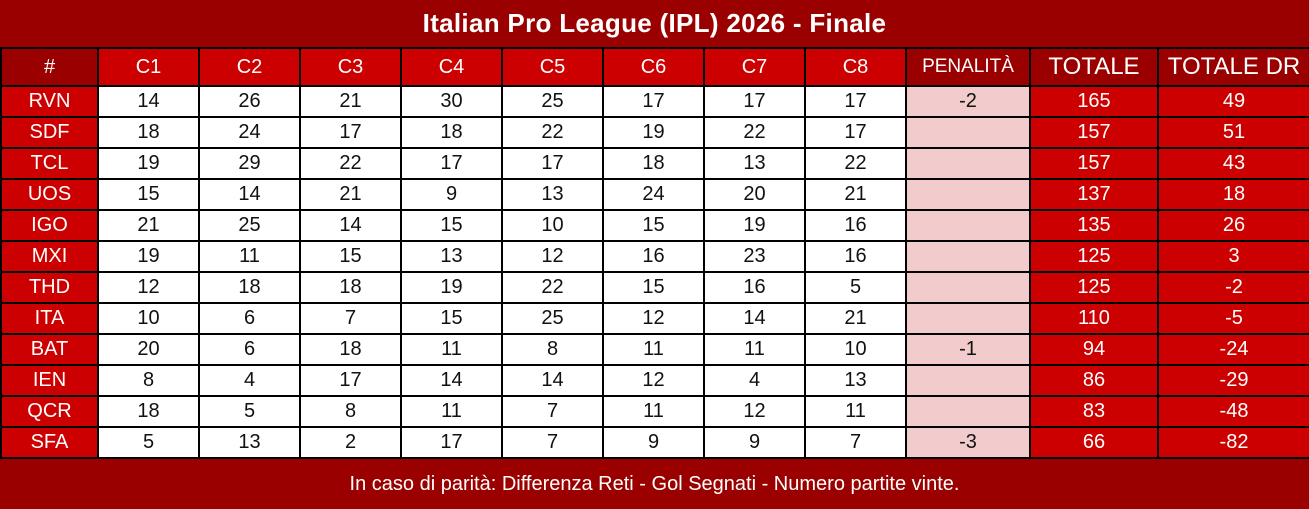 The height and width of the screenshot is (509, 1309). What do you see at coordinates (855, 67) in the screenshot?
I see `column-header-c8: C8` at bounding box center [855, 67].